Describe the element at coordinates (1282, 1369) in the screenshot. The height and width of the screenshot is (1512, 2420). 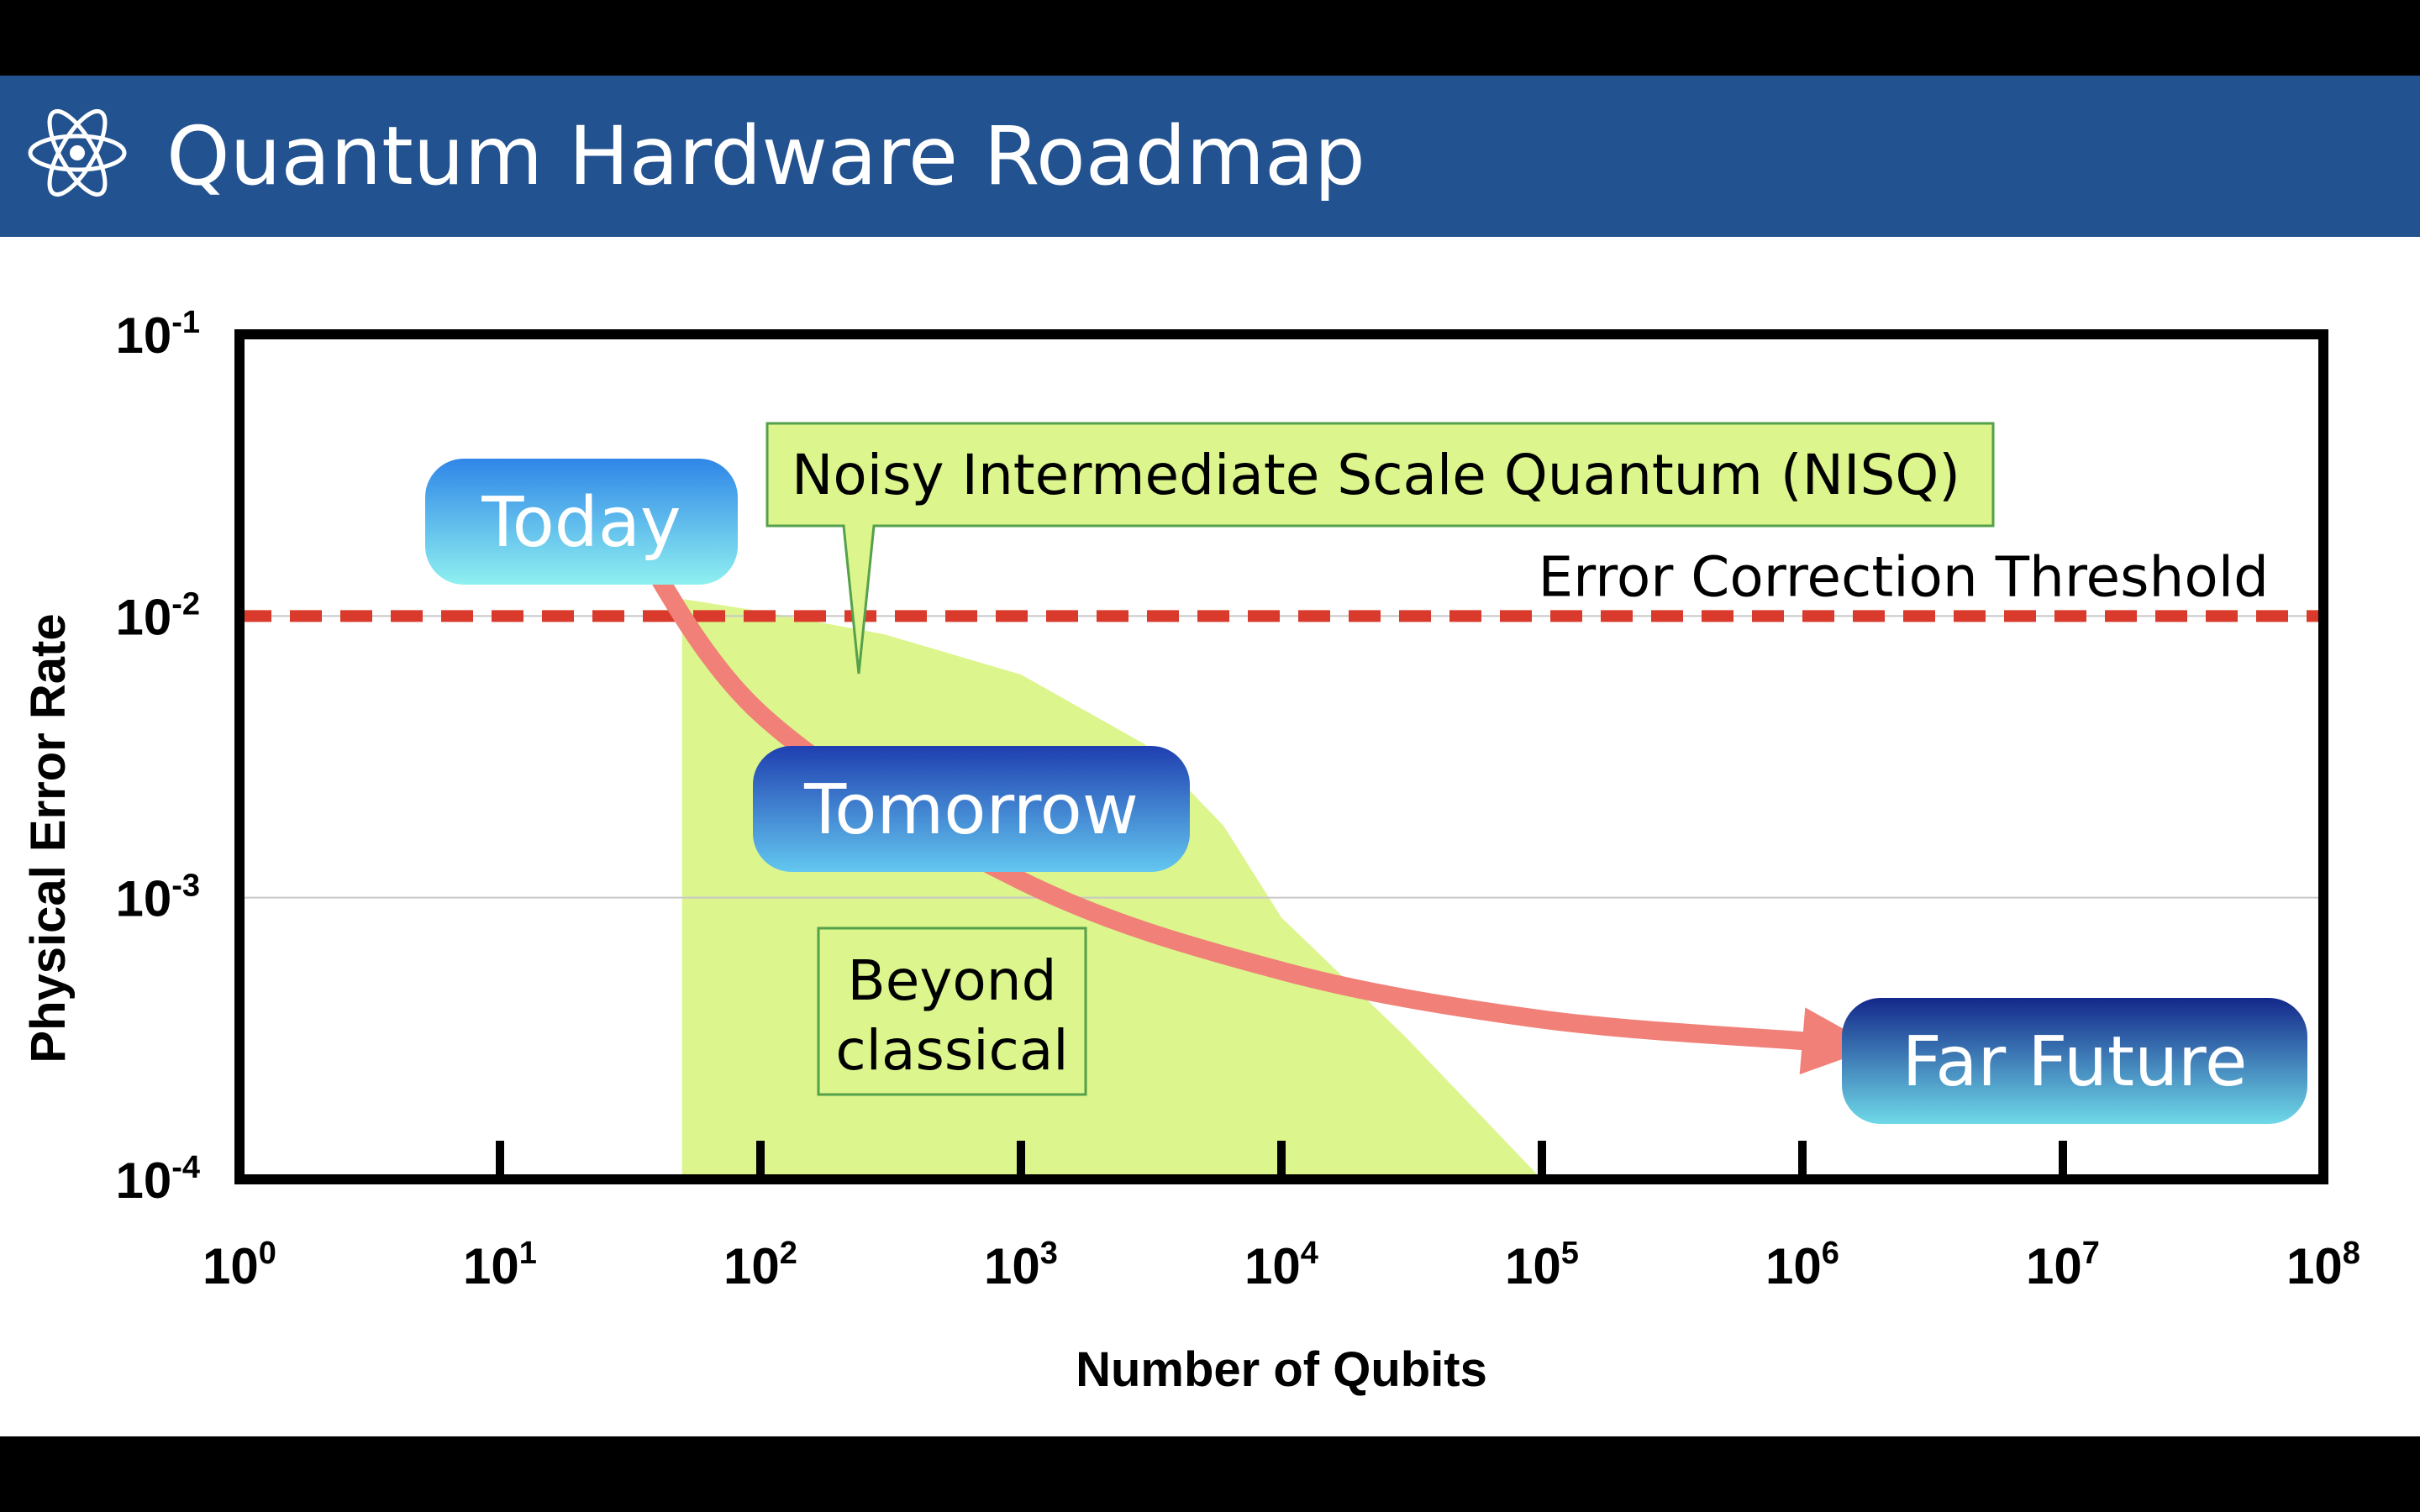
I see `x-axis-title: Number of Qubits` at that location.